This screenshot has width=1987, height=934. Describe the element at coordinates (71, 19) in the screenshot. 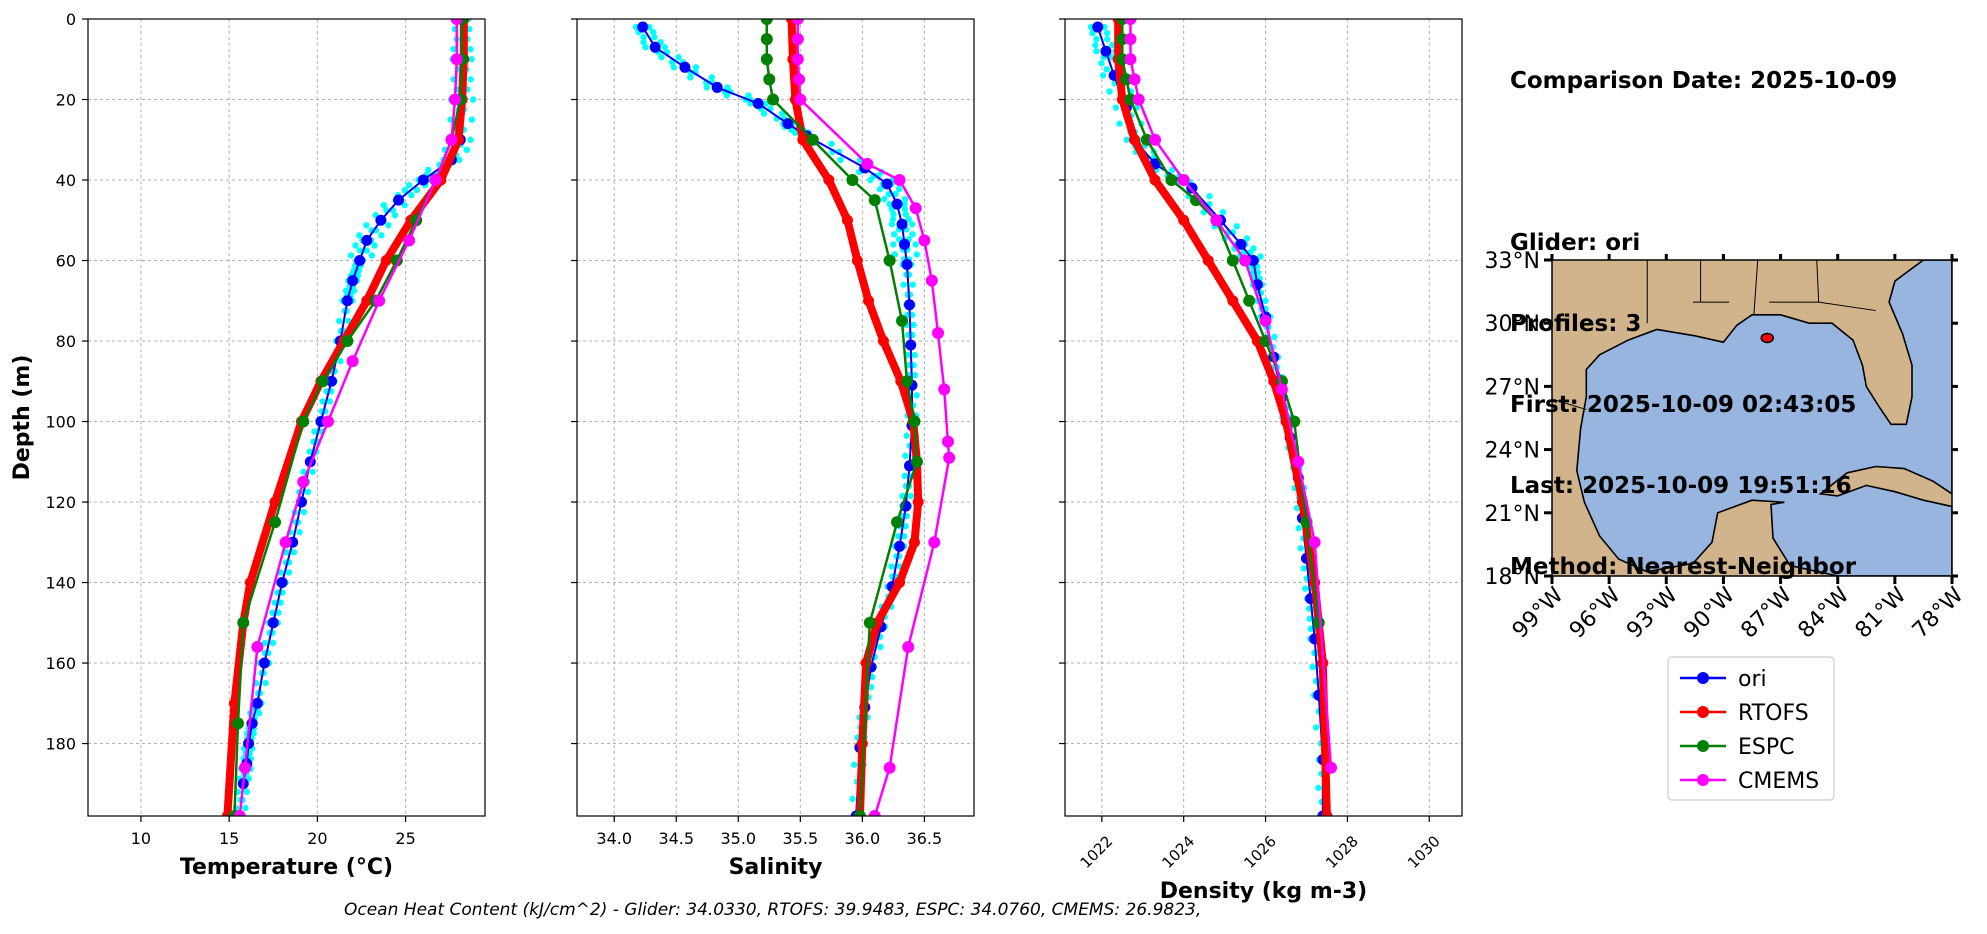

I see `y-tick-label: 0` at that location.